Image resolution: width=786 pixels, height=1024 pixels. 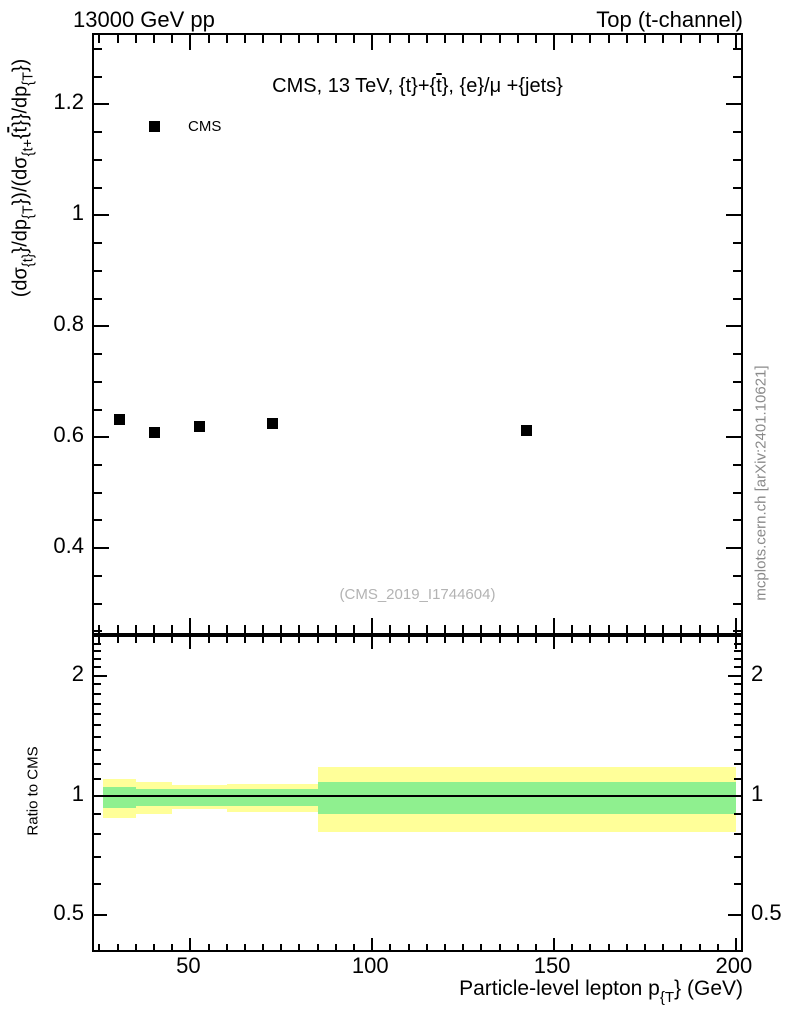 I want to click on label-text: {, so click(x=20, y=136).